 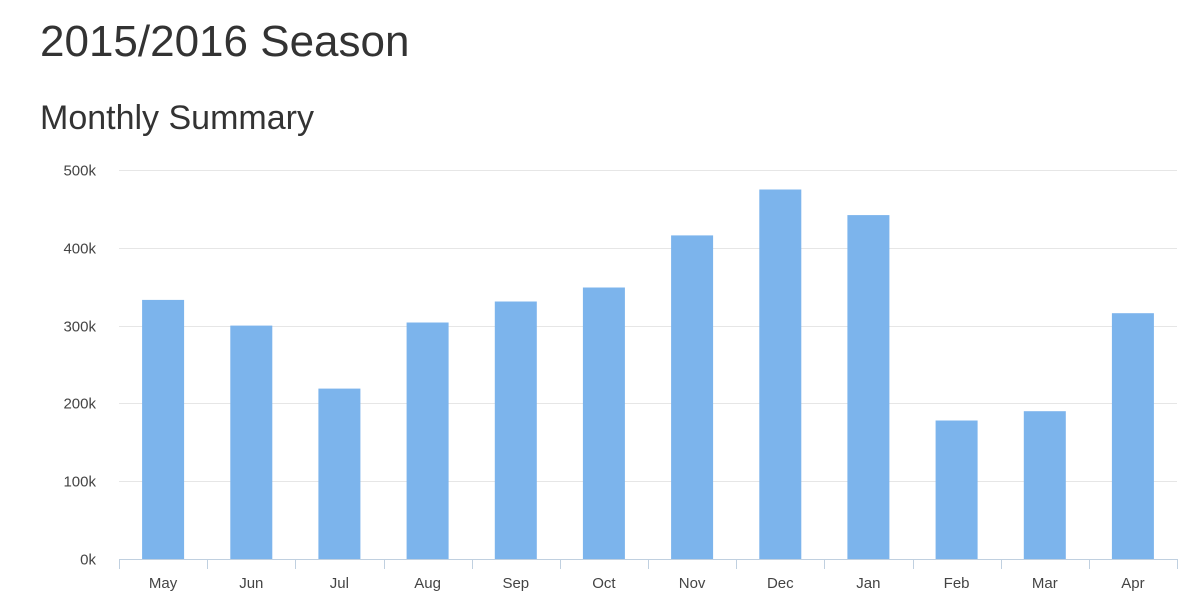 I want to click on bar-feb, so click(x=956, y=490).